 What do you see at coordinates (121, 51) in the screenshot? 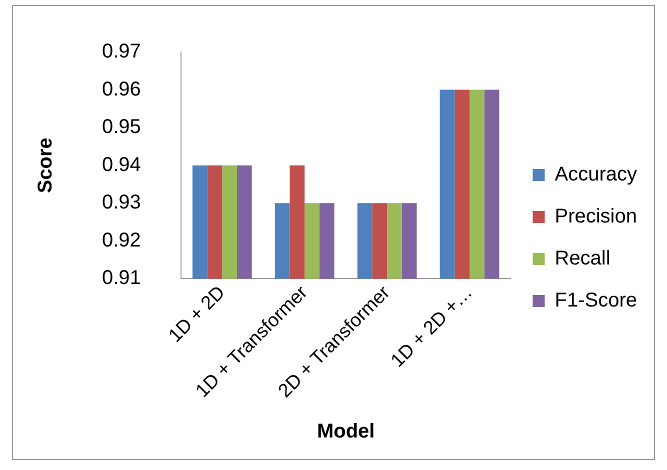
I see `y-tick-label: 0.97` at bounding box center [121, 51].